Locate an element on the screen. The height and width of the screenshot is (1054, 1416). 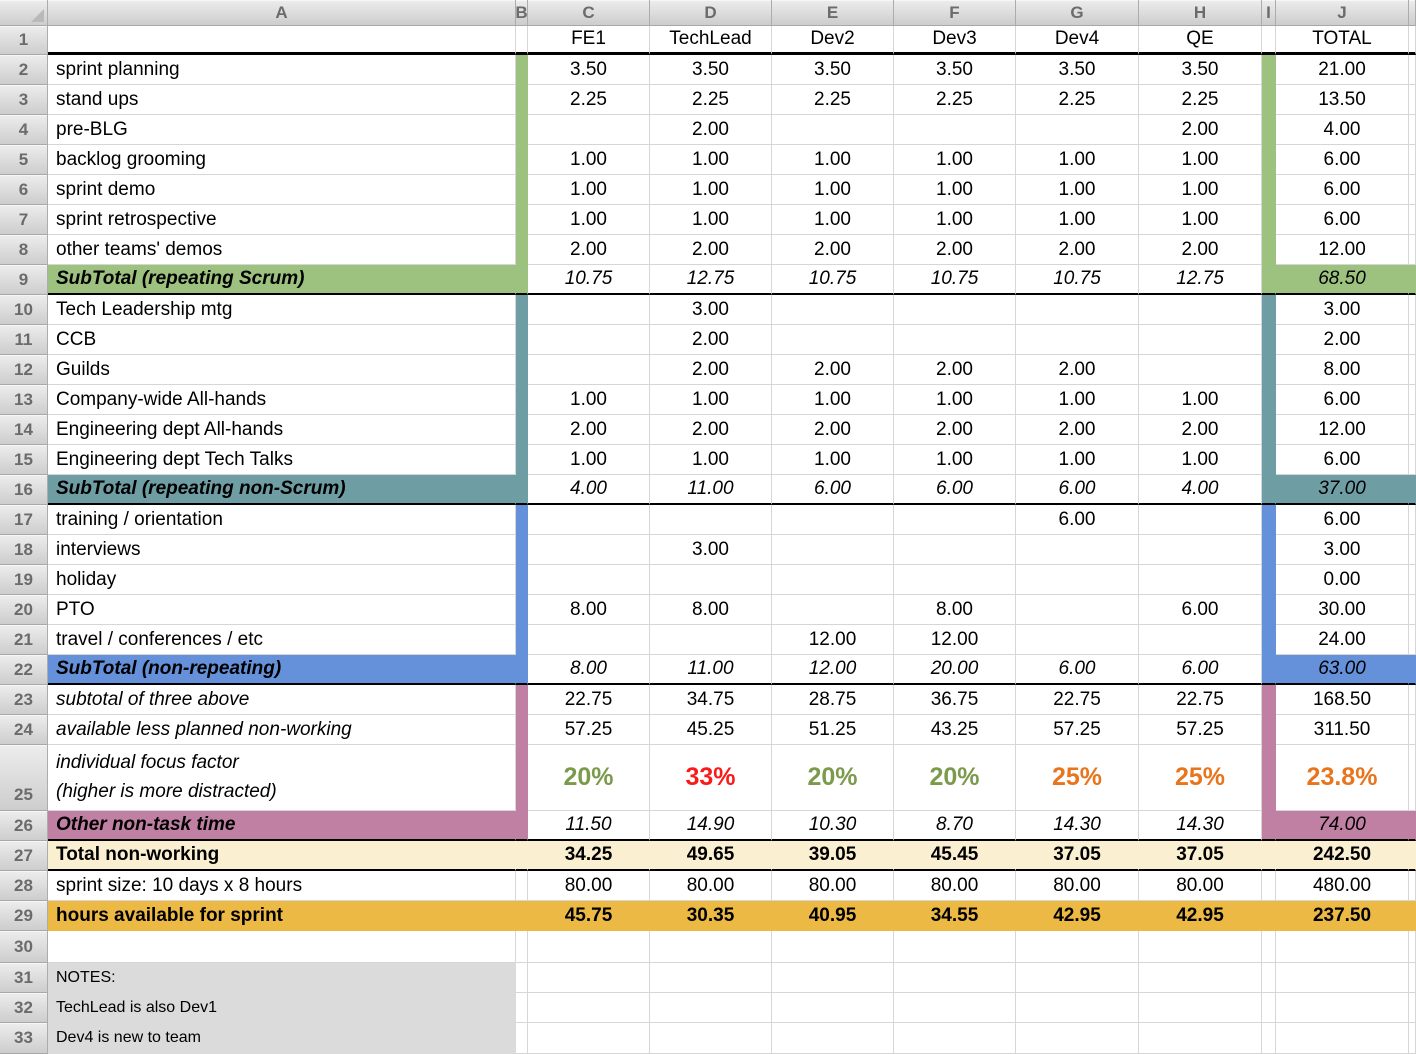
cell-K24 is located at coordinates (1412, 730).